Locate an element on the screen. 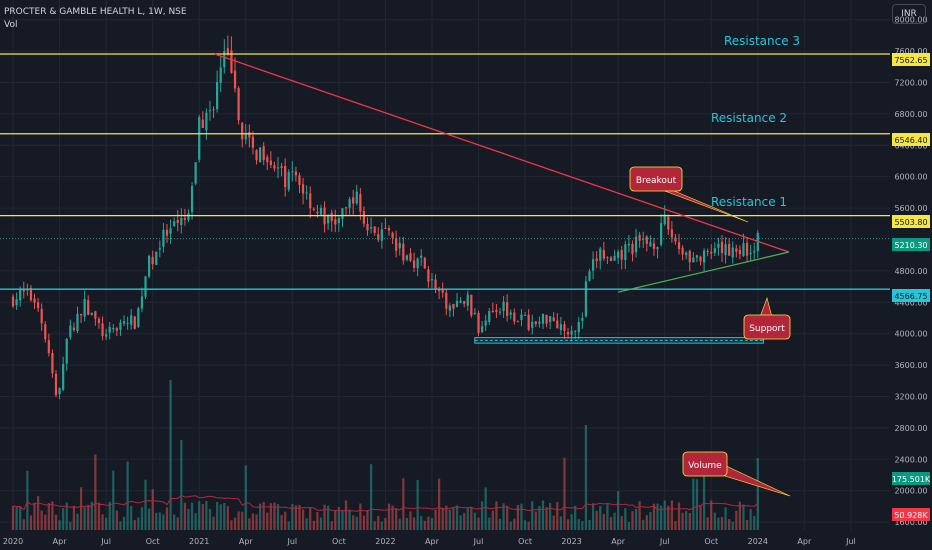 This screenshot has height=550, width=932. y-tick-label: 6000.00 is located at coordinates (910, 177).